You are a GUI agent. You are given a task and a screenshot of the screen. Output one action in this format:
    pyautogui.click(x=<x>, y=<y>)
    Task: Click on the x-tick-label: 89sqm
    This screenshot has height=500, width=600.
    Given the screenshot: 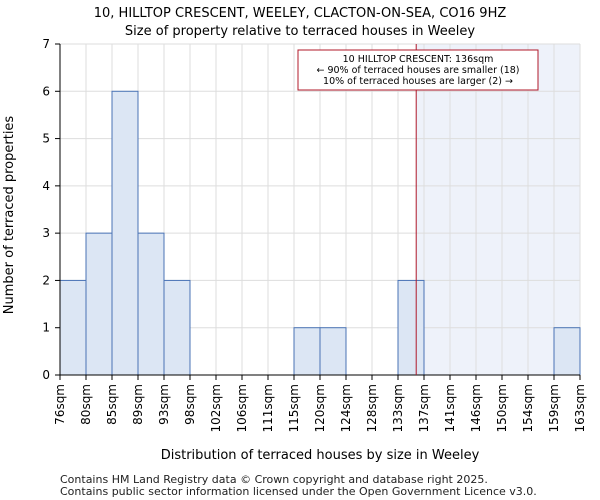 What is the action you would take?
    pyautogui.click(x=138, y=404)
    